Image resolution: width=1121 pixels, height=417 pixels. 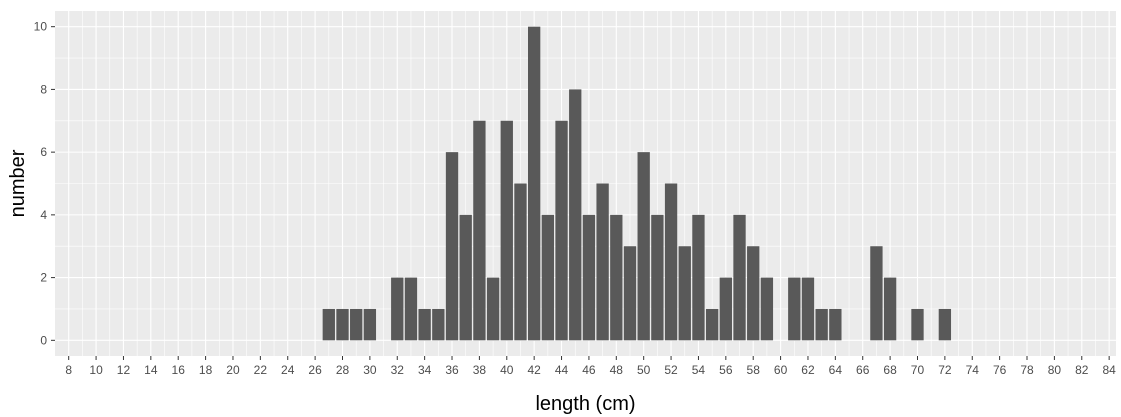 What do you see at coordinates (18, 183) in the screenshot?
I see `y-axis-title: number` at bounding box center [18, 183].